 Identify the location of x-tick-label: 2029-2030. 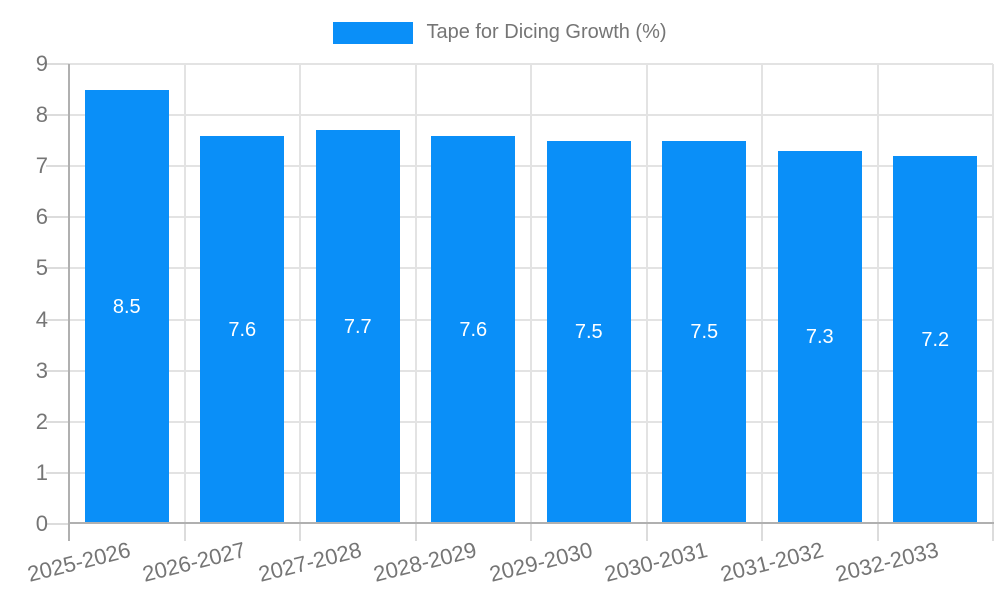
(540, 562).